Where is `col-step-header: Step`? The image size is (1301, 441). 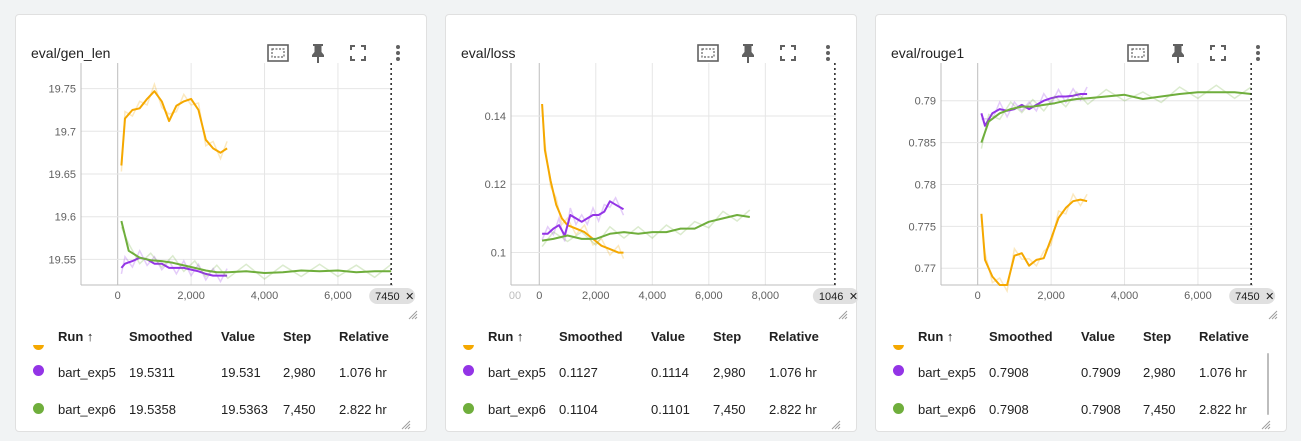
col-step-header: Step is located at coordinates (1157, 336).